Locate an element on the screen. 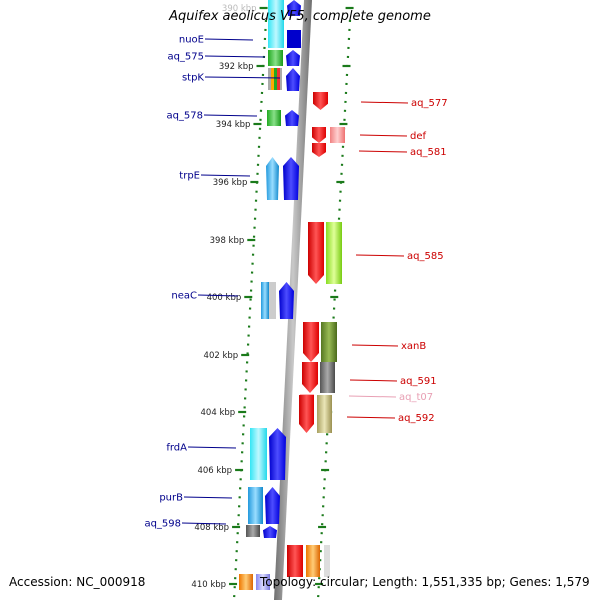 Image resolution: width=600 pixels, height=600 pixels. trna-gene-label: aq_t07 is located at coordinates (416, 397).